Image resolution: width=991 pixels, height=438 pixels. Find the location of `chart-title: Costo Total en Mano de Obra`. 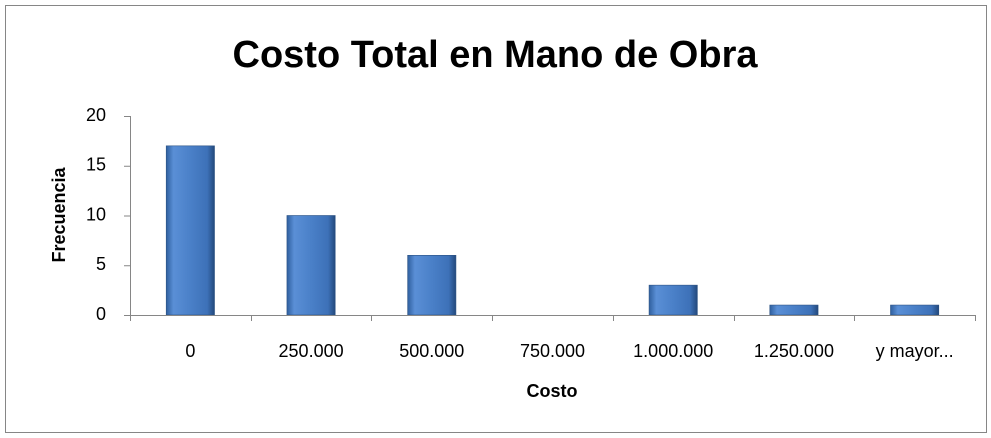

chart-title: Costo Total en Mano de Obra is located at coordinates (496, 55).